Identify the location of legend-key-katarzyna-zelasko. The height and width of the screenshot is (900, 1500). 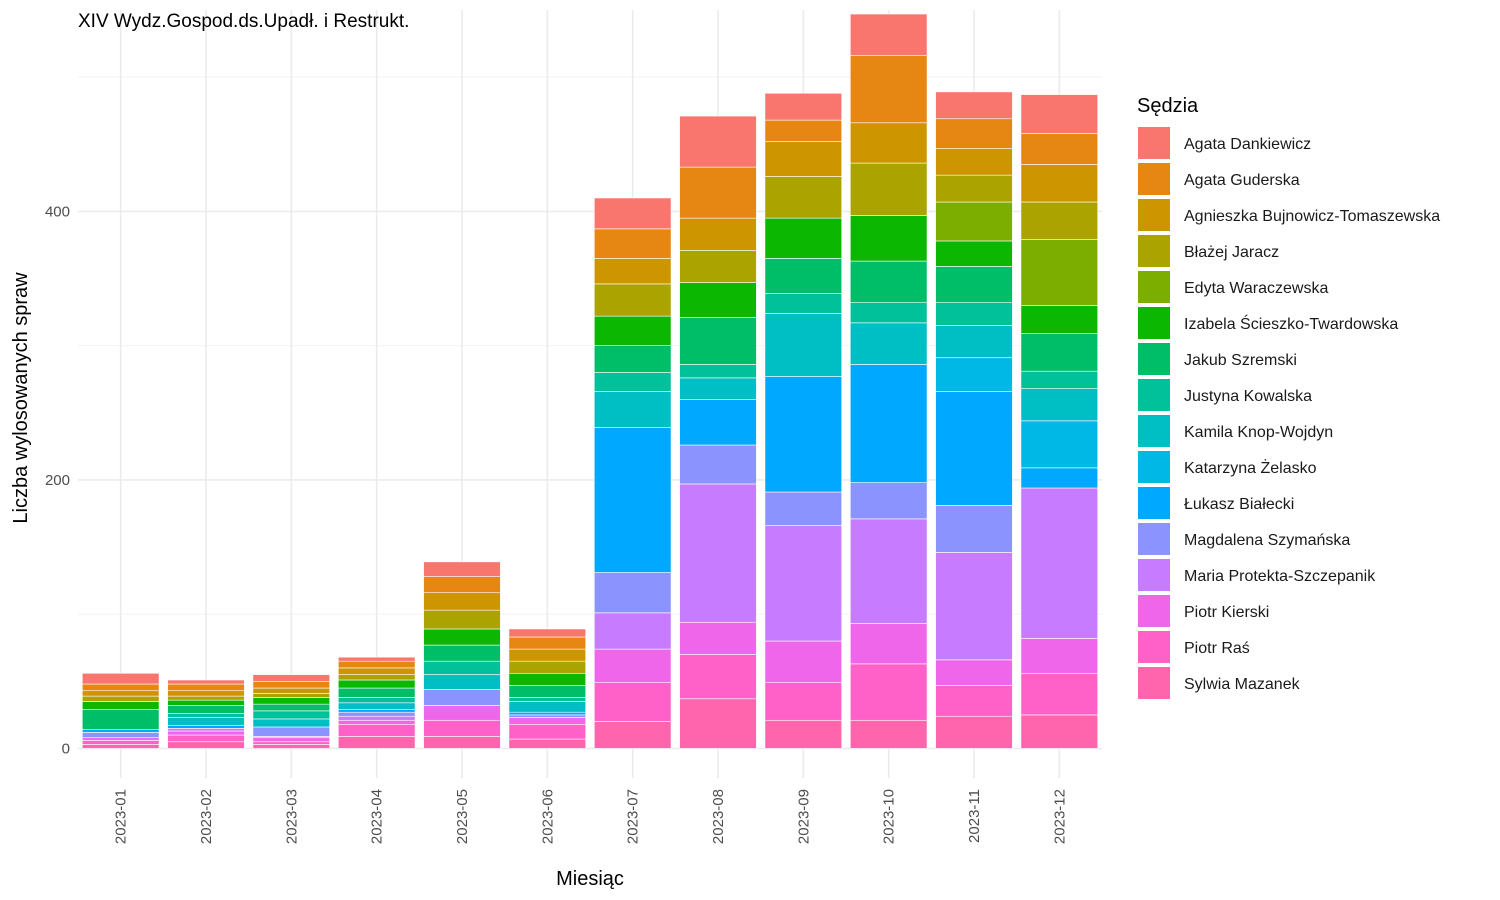
(1154, 467).